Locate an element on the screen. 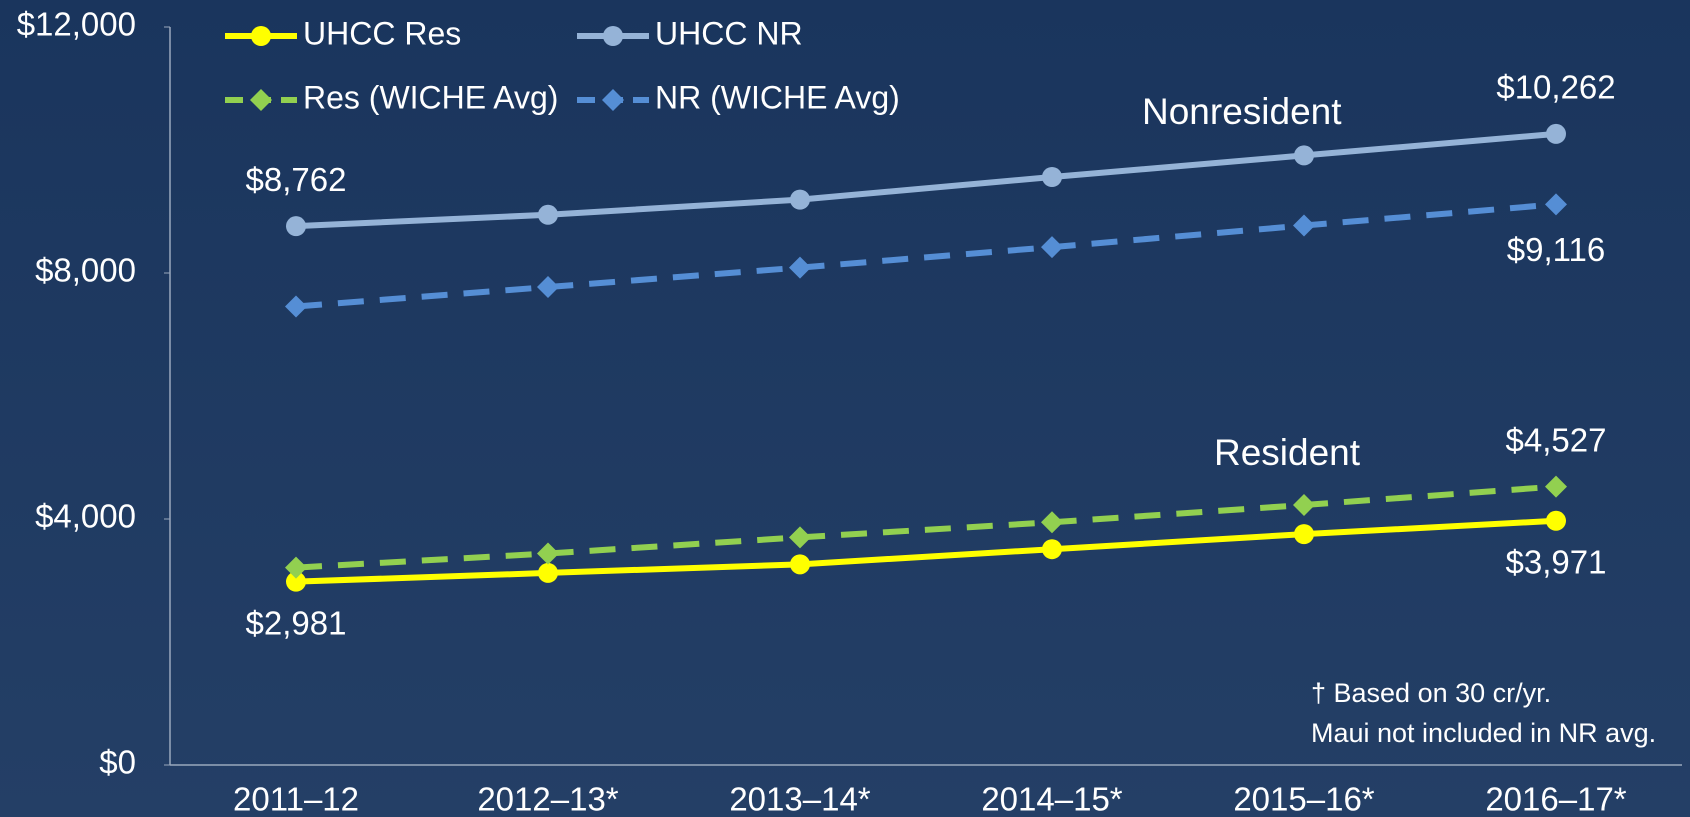  y-tick-label: $12,000 is located at coordinates (76, 24).